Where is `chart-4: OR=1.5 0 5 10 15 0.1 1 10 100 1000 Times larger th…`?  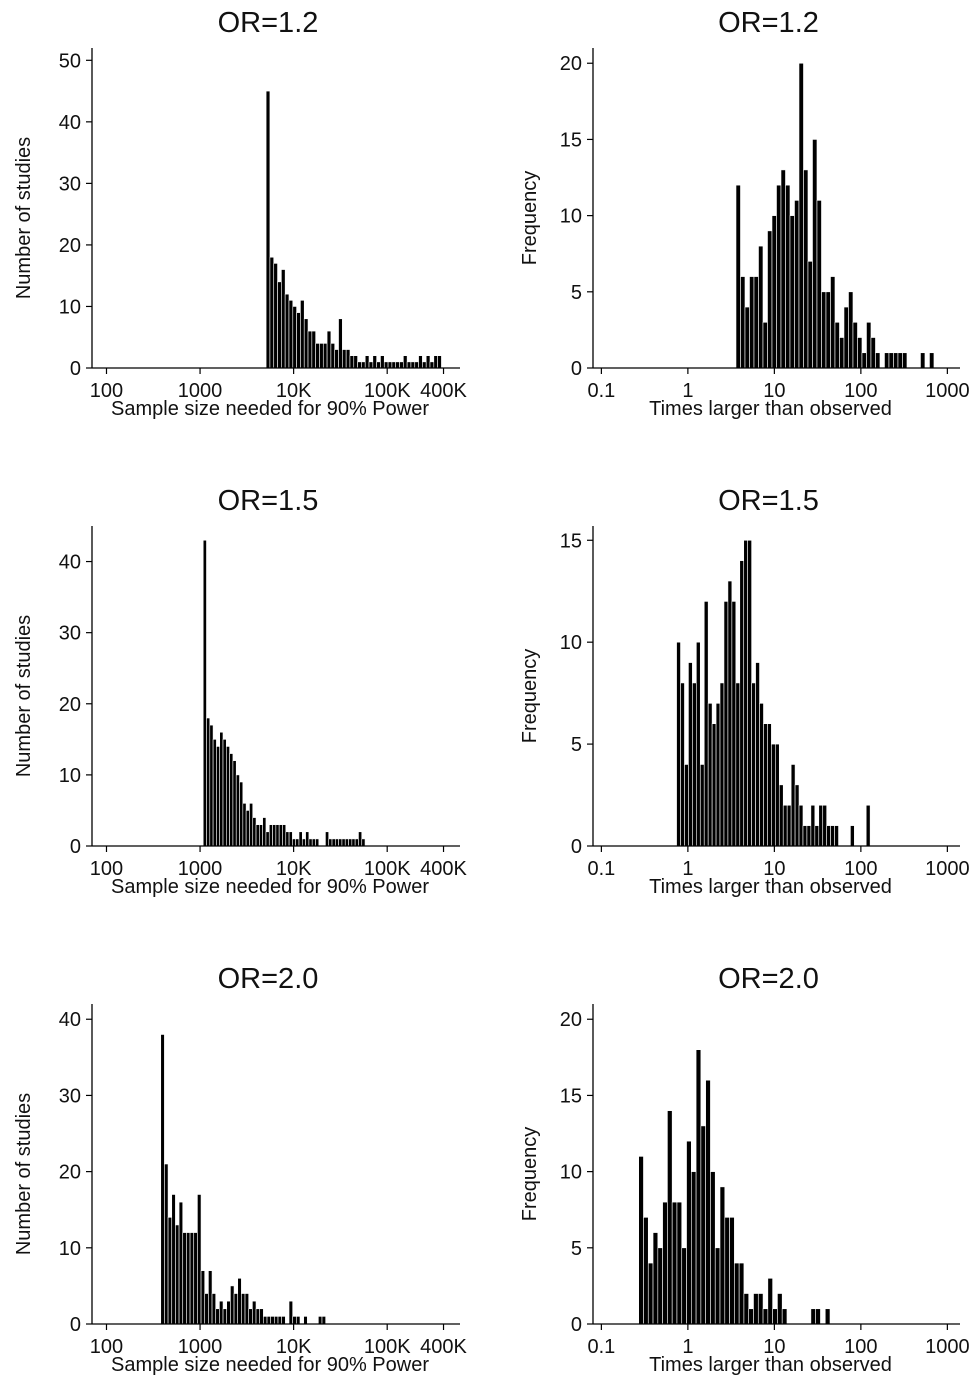
chart-4: OR=1.5 0 5 10 15 0.1 1 10 100 1000 Times larger th… is located at coordinates (744, 691).